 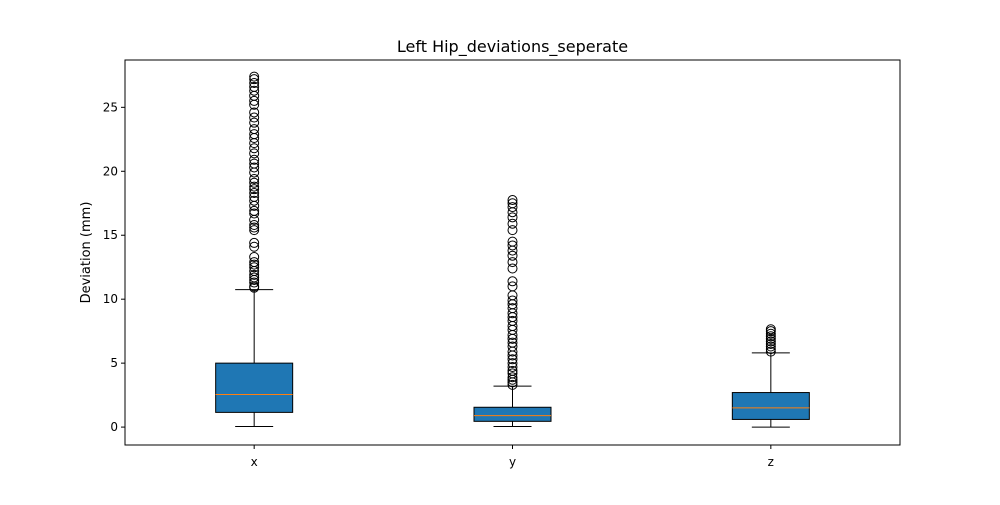 What do you see at coordinates (770, 376) in the screenshot?
I see `box-group-z` at bounding box center [770, 376].